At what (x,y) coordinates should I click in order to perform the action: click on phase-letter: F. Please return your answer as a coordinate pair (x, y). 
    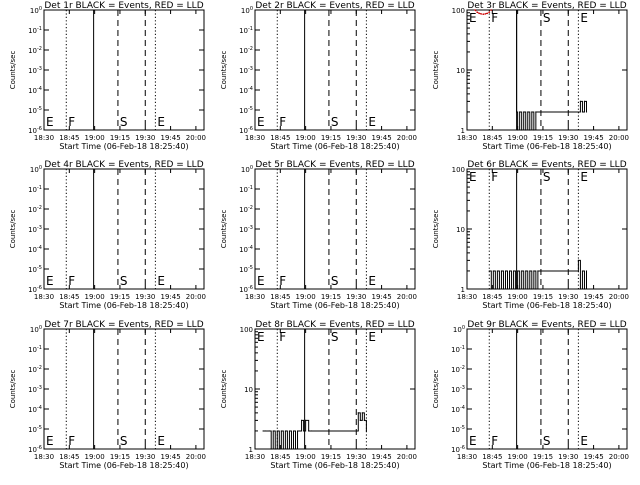
    Looking at the image, I should click on (71, 441).